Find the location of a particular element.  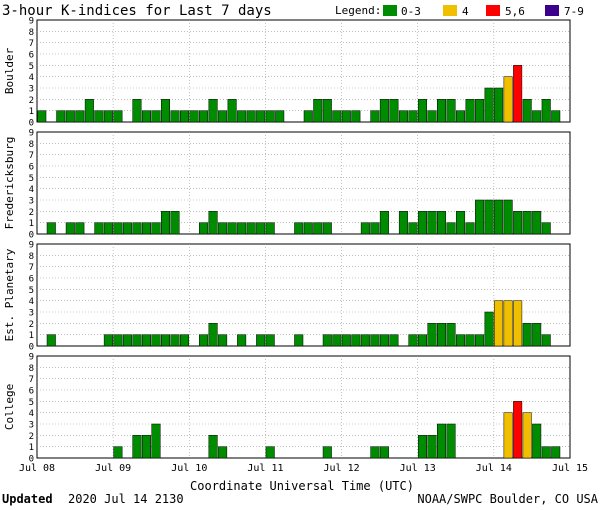

legend-text-7-9: 7-9 is located at coordinates (574, 11).